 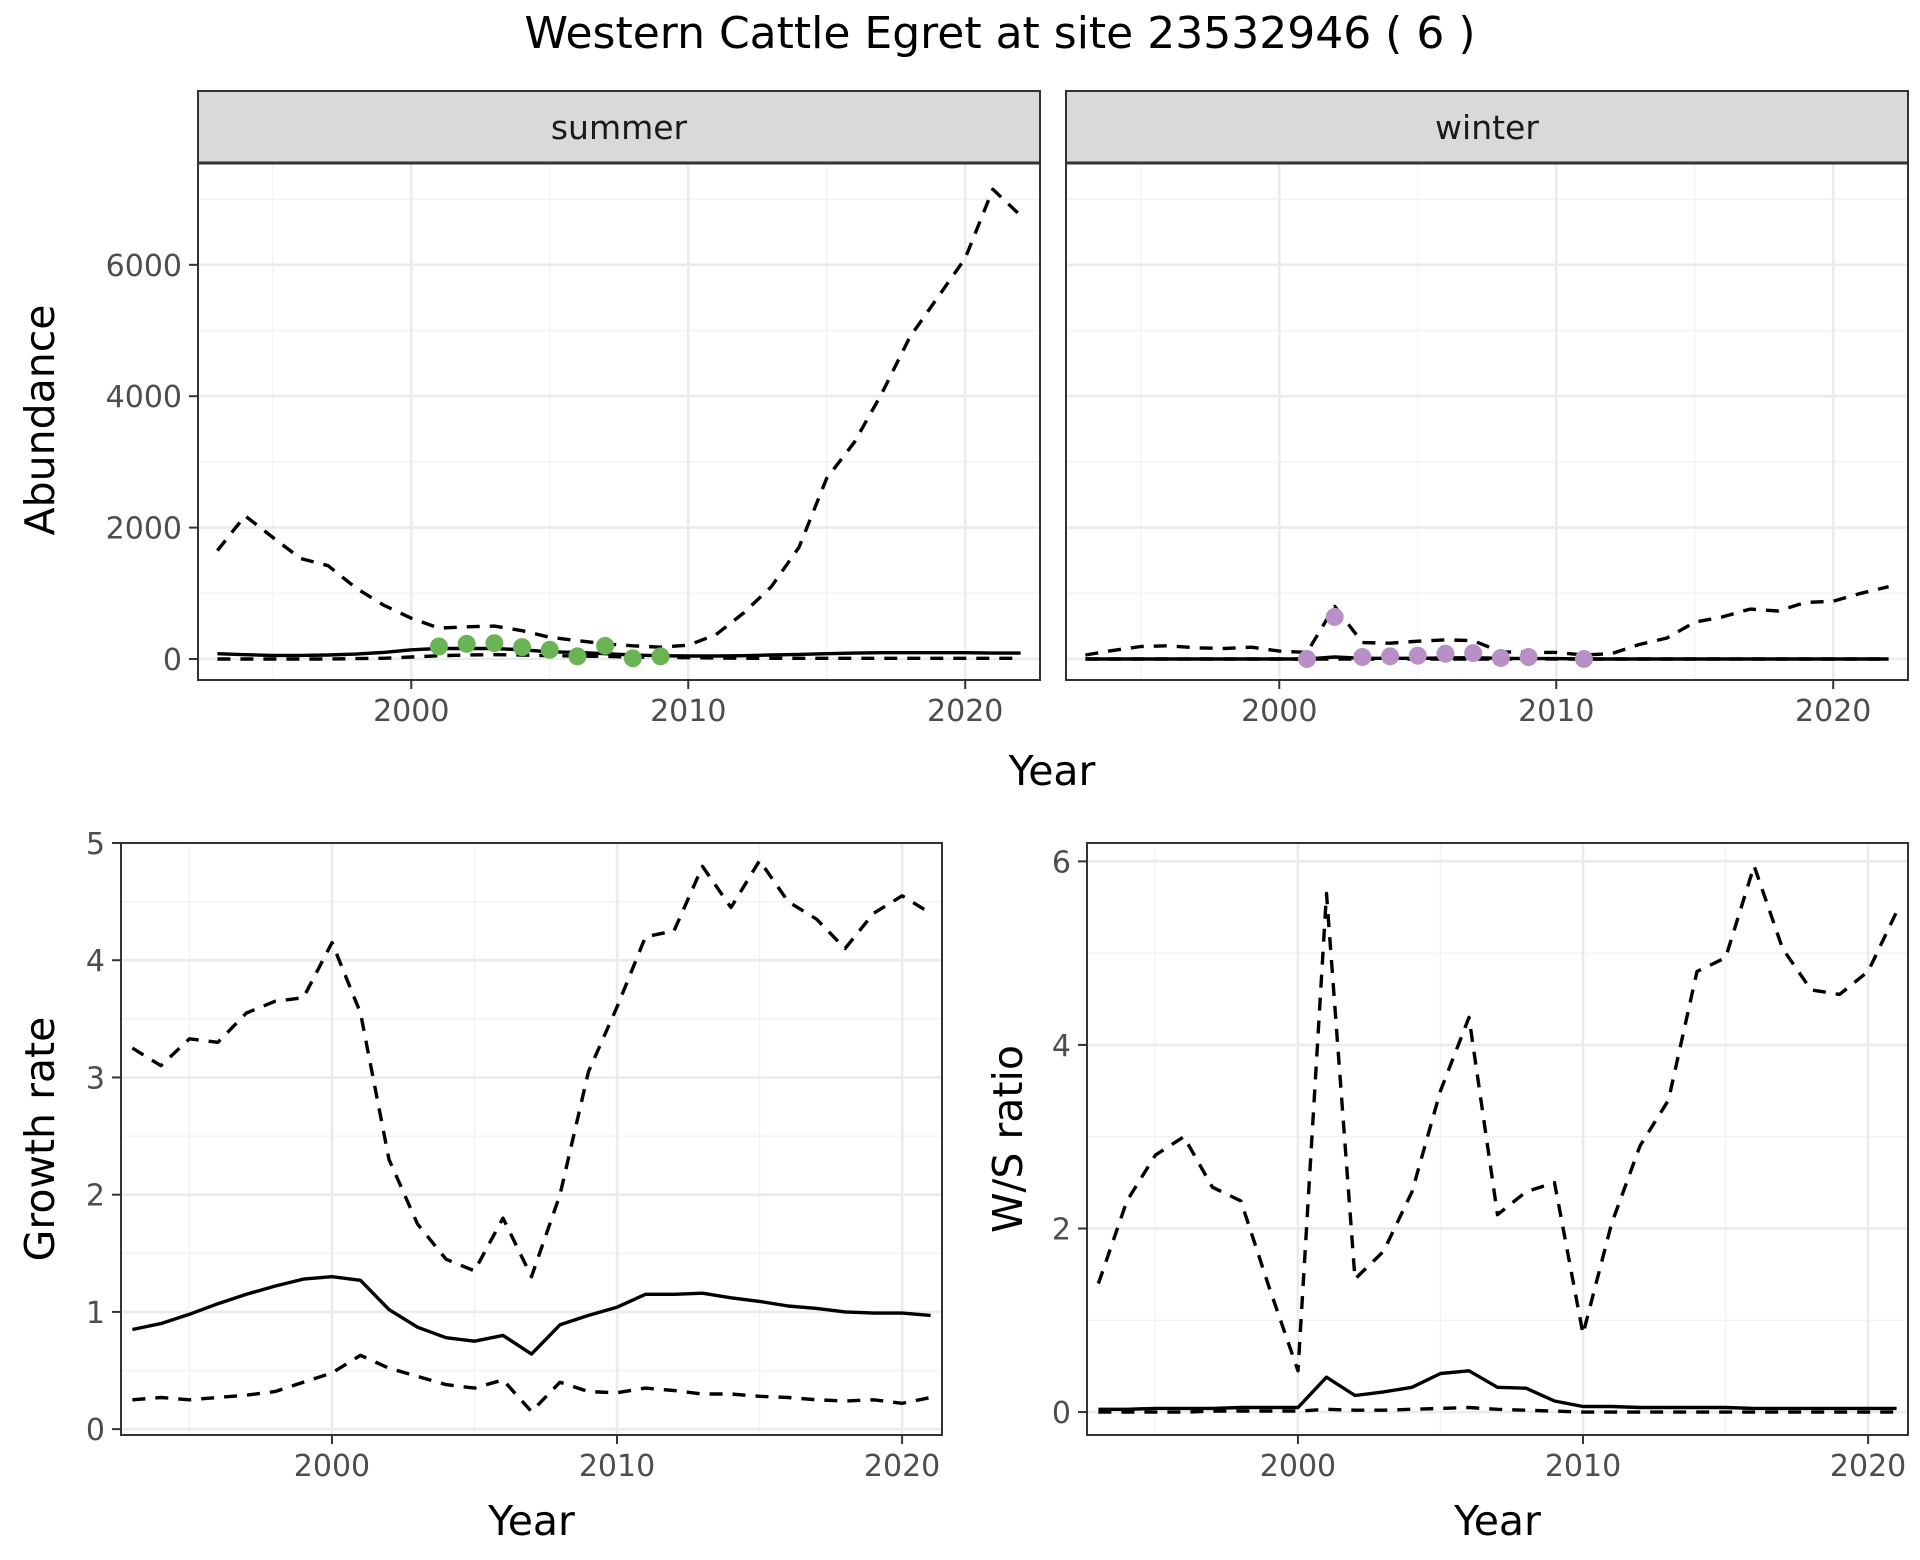 I want to click on facet-label: winter, so click(x=1487, y=127).